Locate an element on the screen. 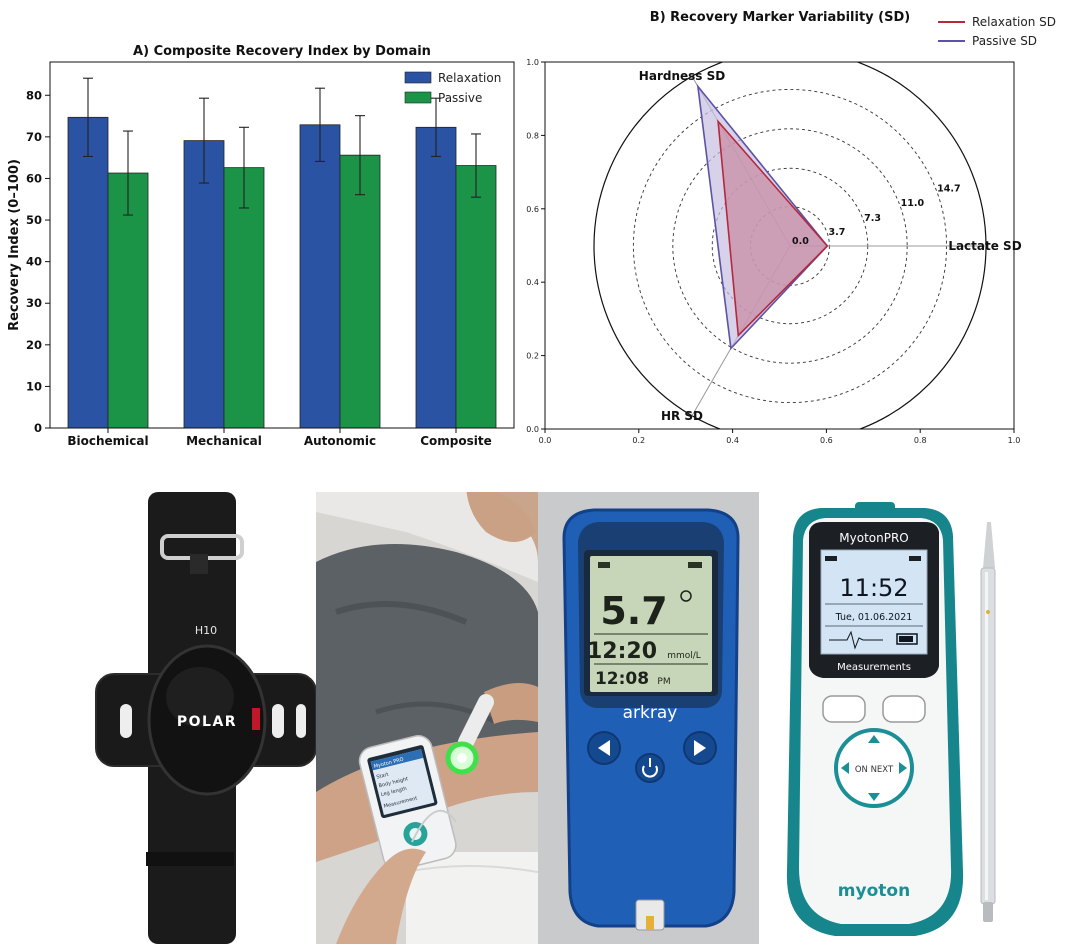 Image resolution: width=1065 pixels, height=944 pixels. lactate-reading: 12:20 is located at coordinates (622, 651).